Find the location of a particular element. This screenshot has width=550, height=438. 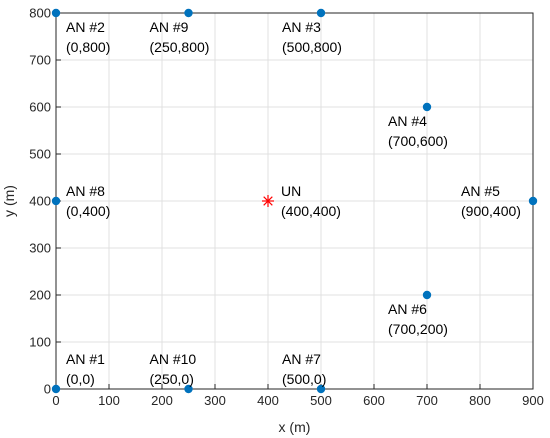

point-name-label: AN #4 is located at coordinates (407, 121).